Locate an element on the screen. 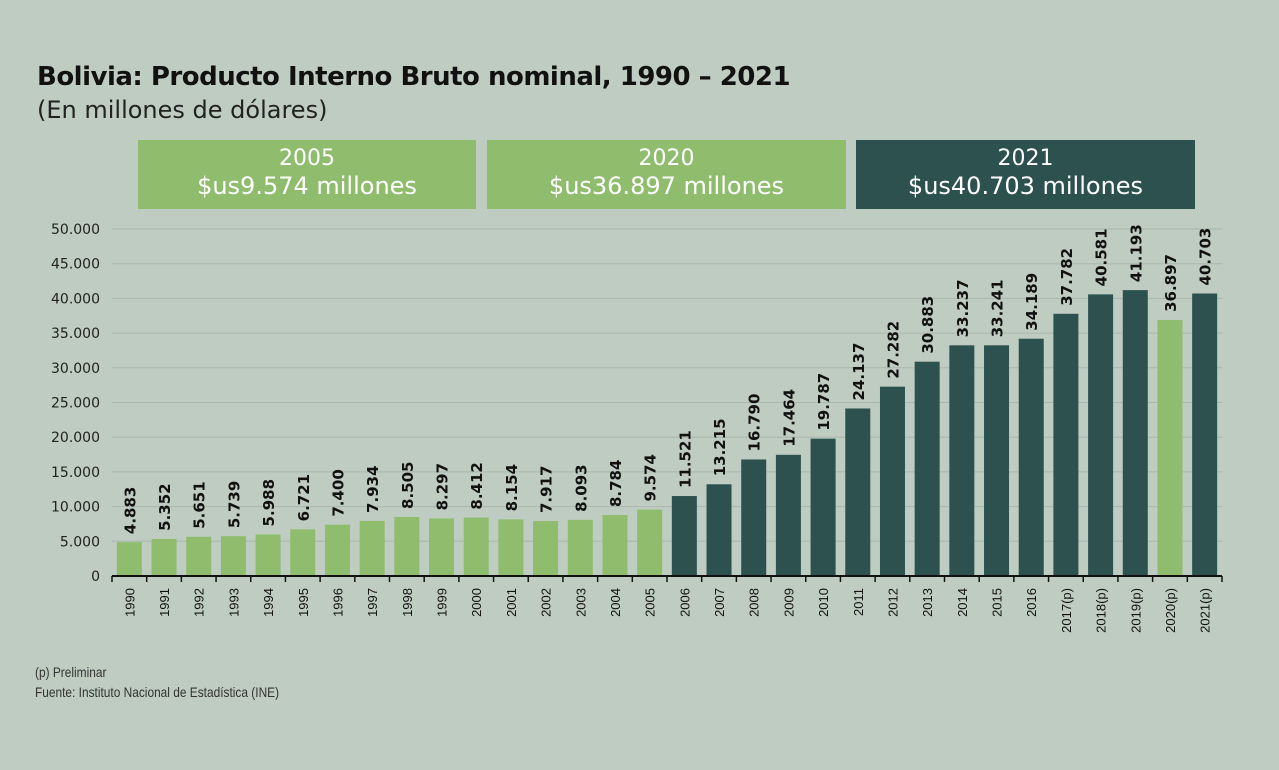  data-label: 40.703 is located at coordinates (1206, 257).